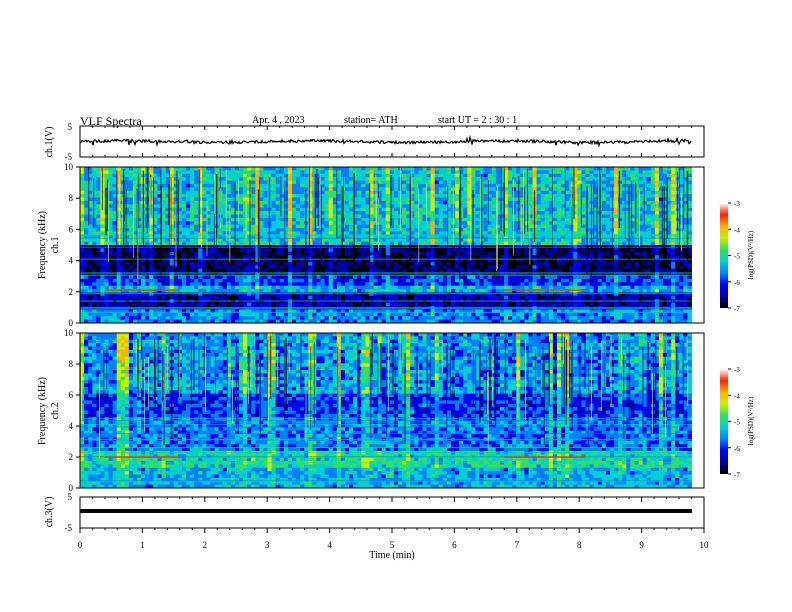 This screenshot has width=792, height=612. I want to click on time-axis-ticks: 0 1 2 3 4 5 6 7 8 9 10, so click(393, 523).